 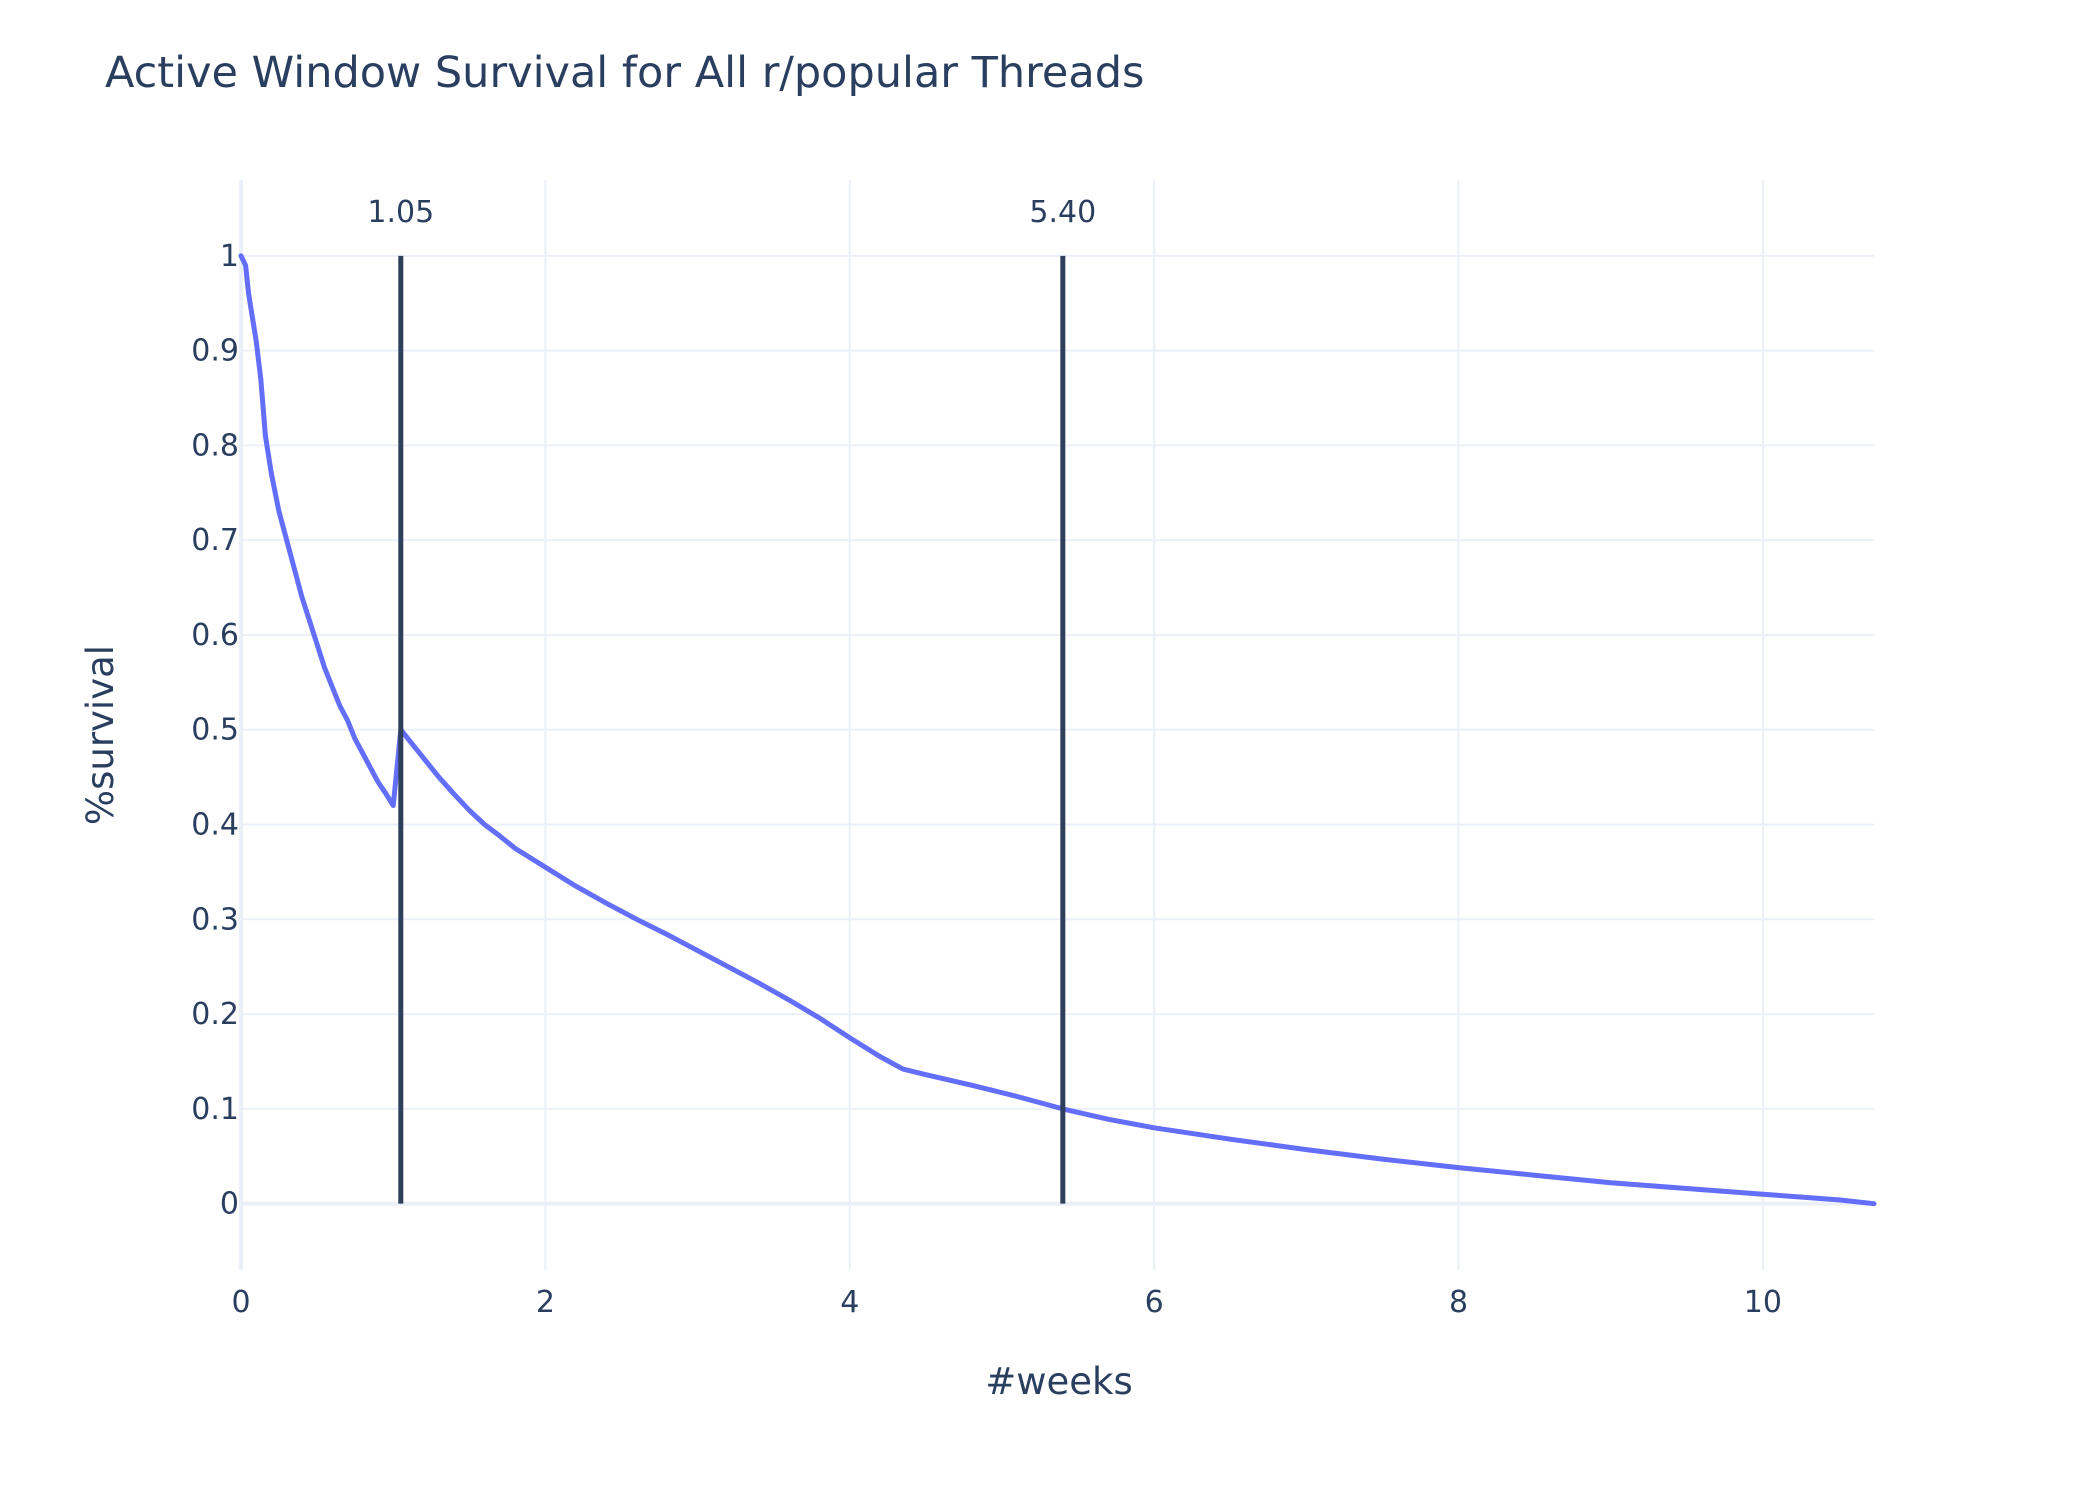 I want to click on x-tick-label: 8, so click(x=1458, y=1302).